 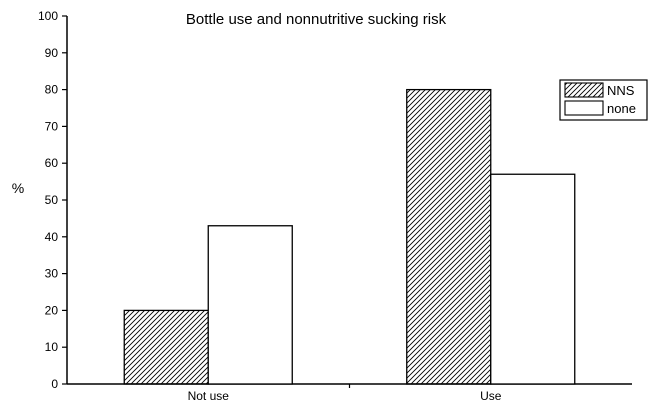 I want to click on bar-none-use, so click(x=533, y=279).